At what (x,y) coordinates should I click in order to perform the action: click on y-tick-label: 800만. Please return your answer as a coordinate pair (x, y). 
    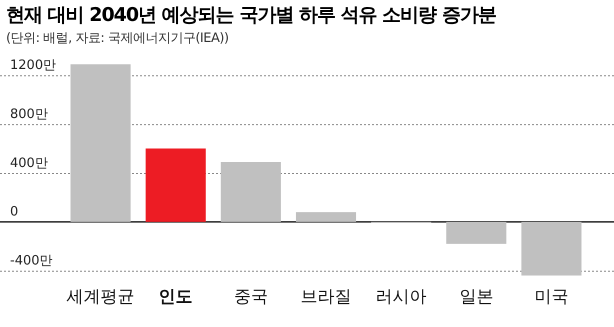
    Looking at the image, I should click on (29, 114).